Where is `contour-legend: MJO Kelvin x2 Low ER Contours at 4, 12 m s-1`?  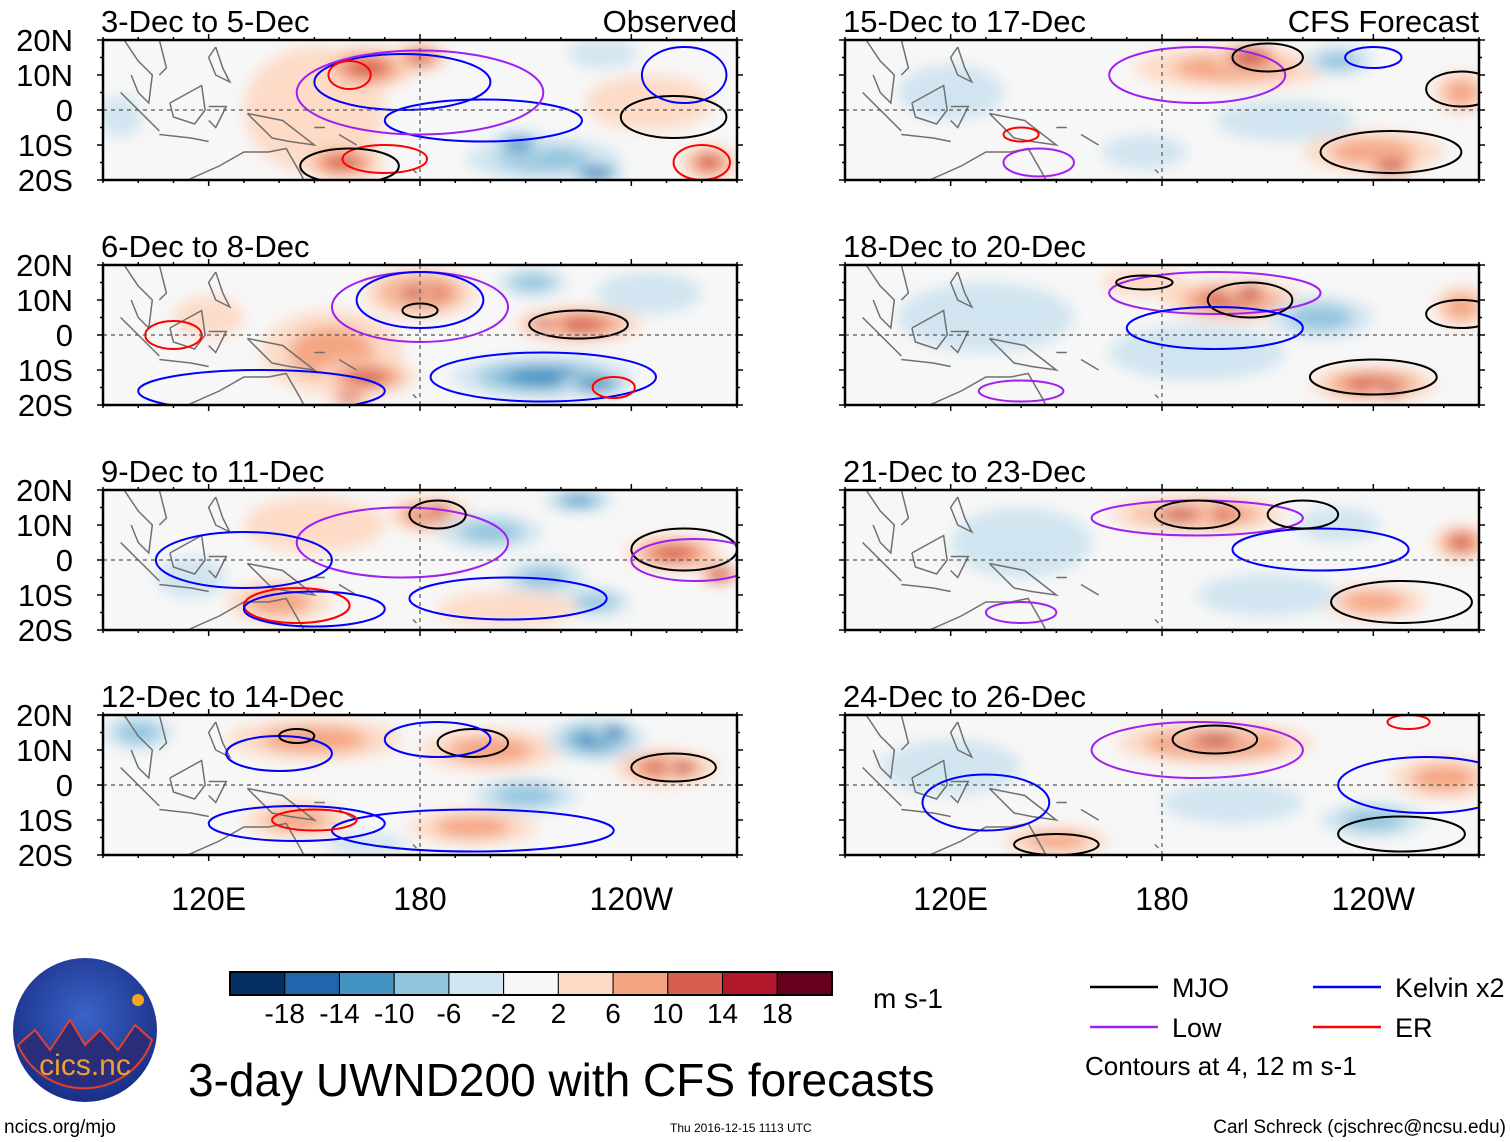
contour-legend: MJO Kelvin x2 Low ER Contours at 4, 12 m s-1 is located at coordinates (1295, 1027).